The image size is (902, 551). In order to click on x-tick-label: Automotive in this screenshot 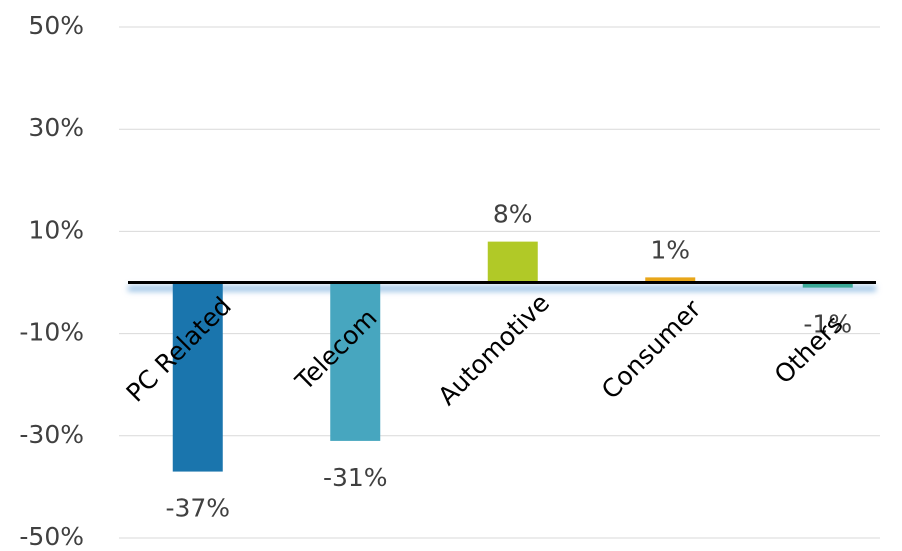, I will do `click(493, 349)`.